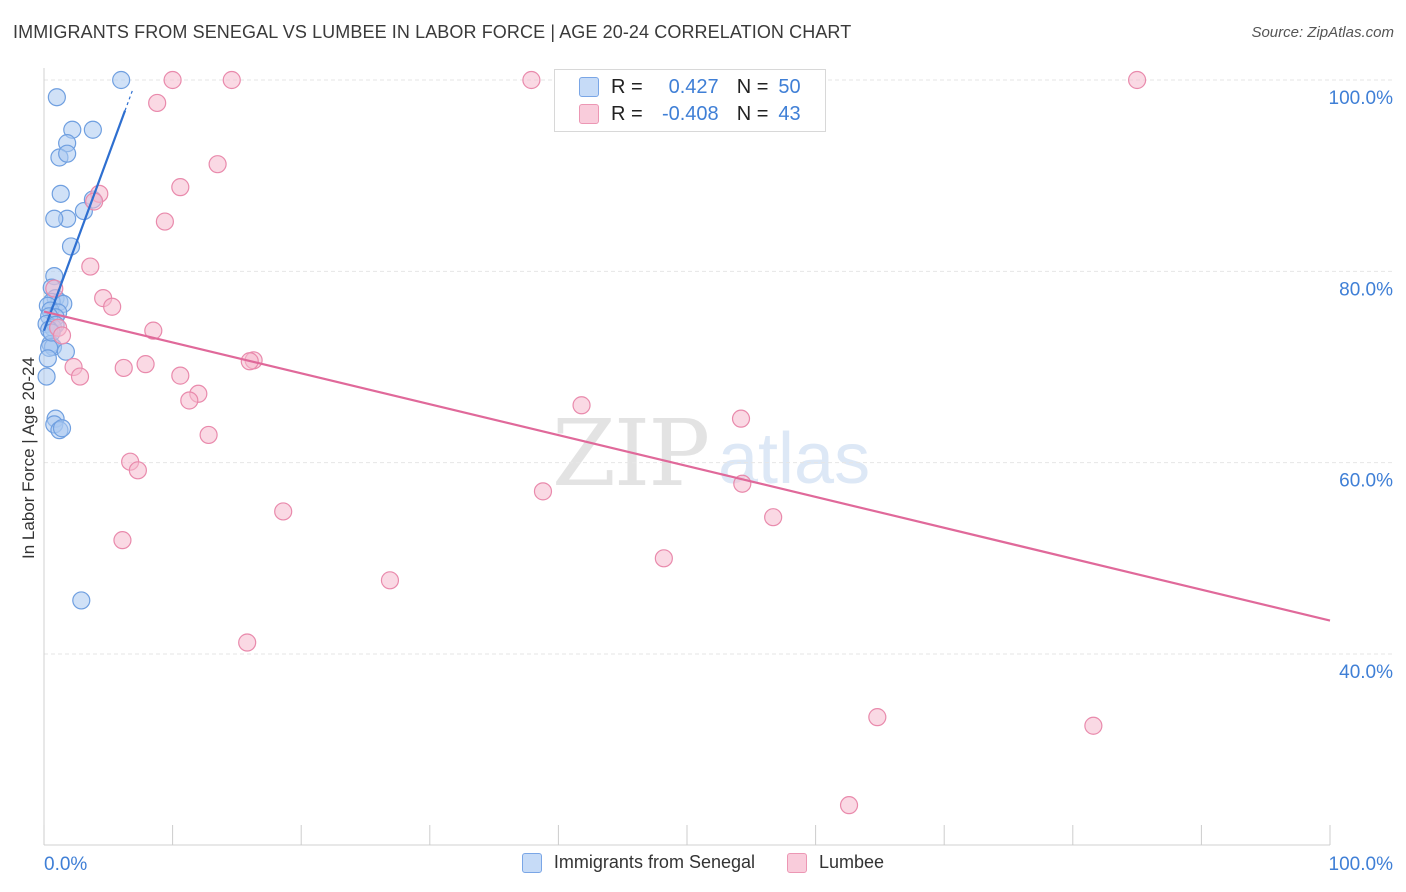  What do you see at coordinates (1366, 672) in the screenshot?
I see `y-tick-label: 40.0%` at bounding box center [1366, 672].